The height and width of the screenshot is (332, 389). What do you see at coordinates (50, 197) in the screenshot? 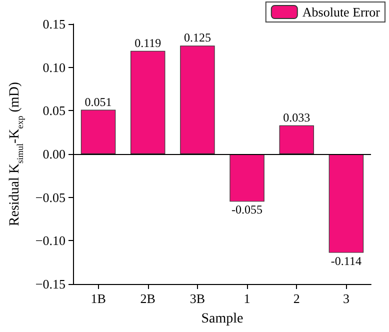
I see `y-tick-label: −0.05` at bounding box center [50, 197].